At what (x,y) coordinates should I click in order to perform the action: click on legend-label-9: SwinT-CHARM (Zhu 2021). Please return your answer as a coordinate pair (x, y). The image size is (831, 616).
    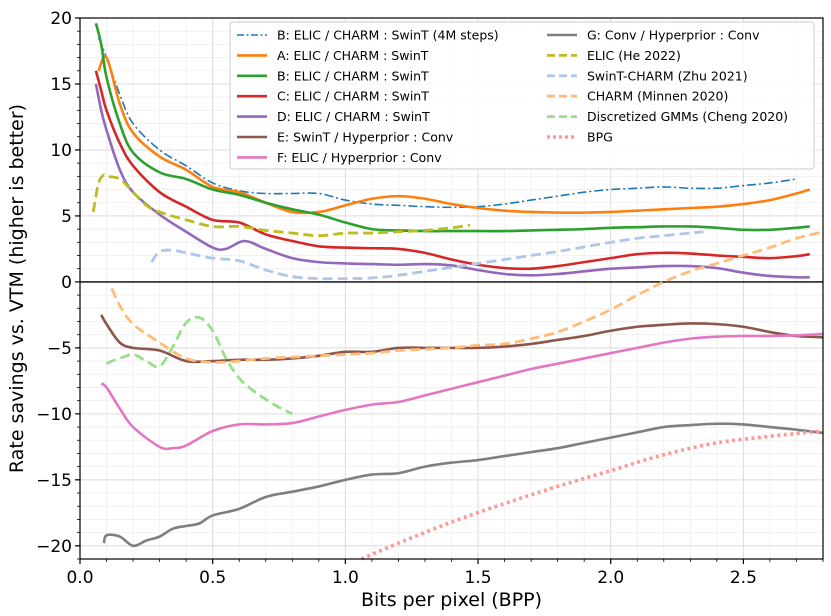
    Looking at the image, I should click on (667, 75).